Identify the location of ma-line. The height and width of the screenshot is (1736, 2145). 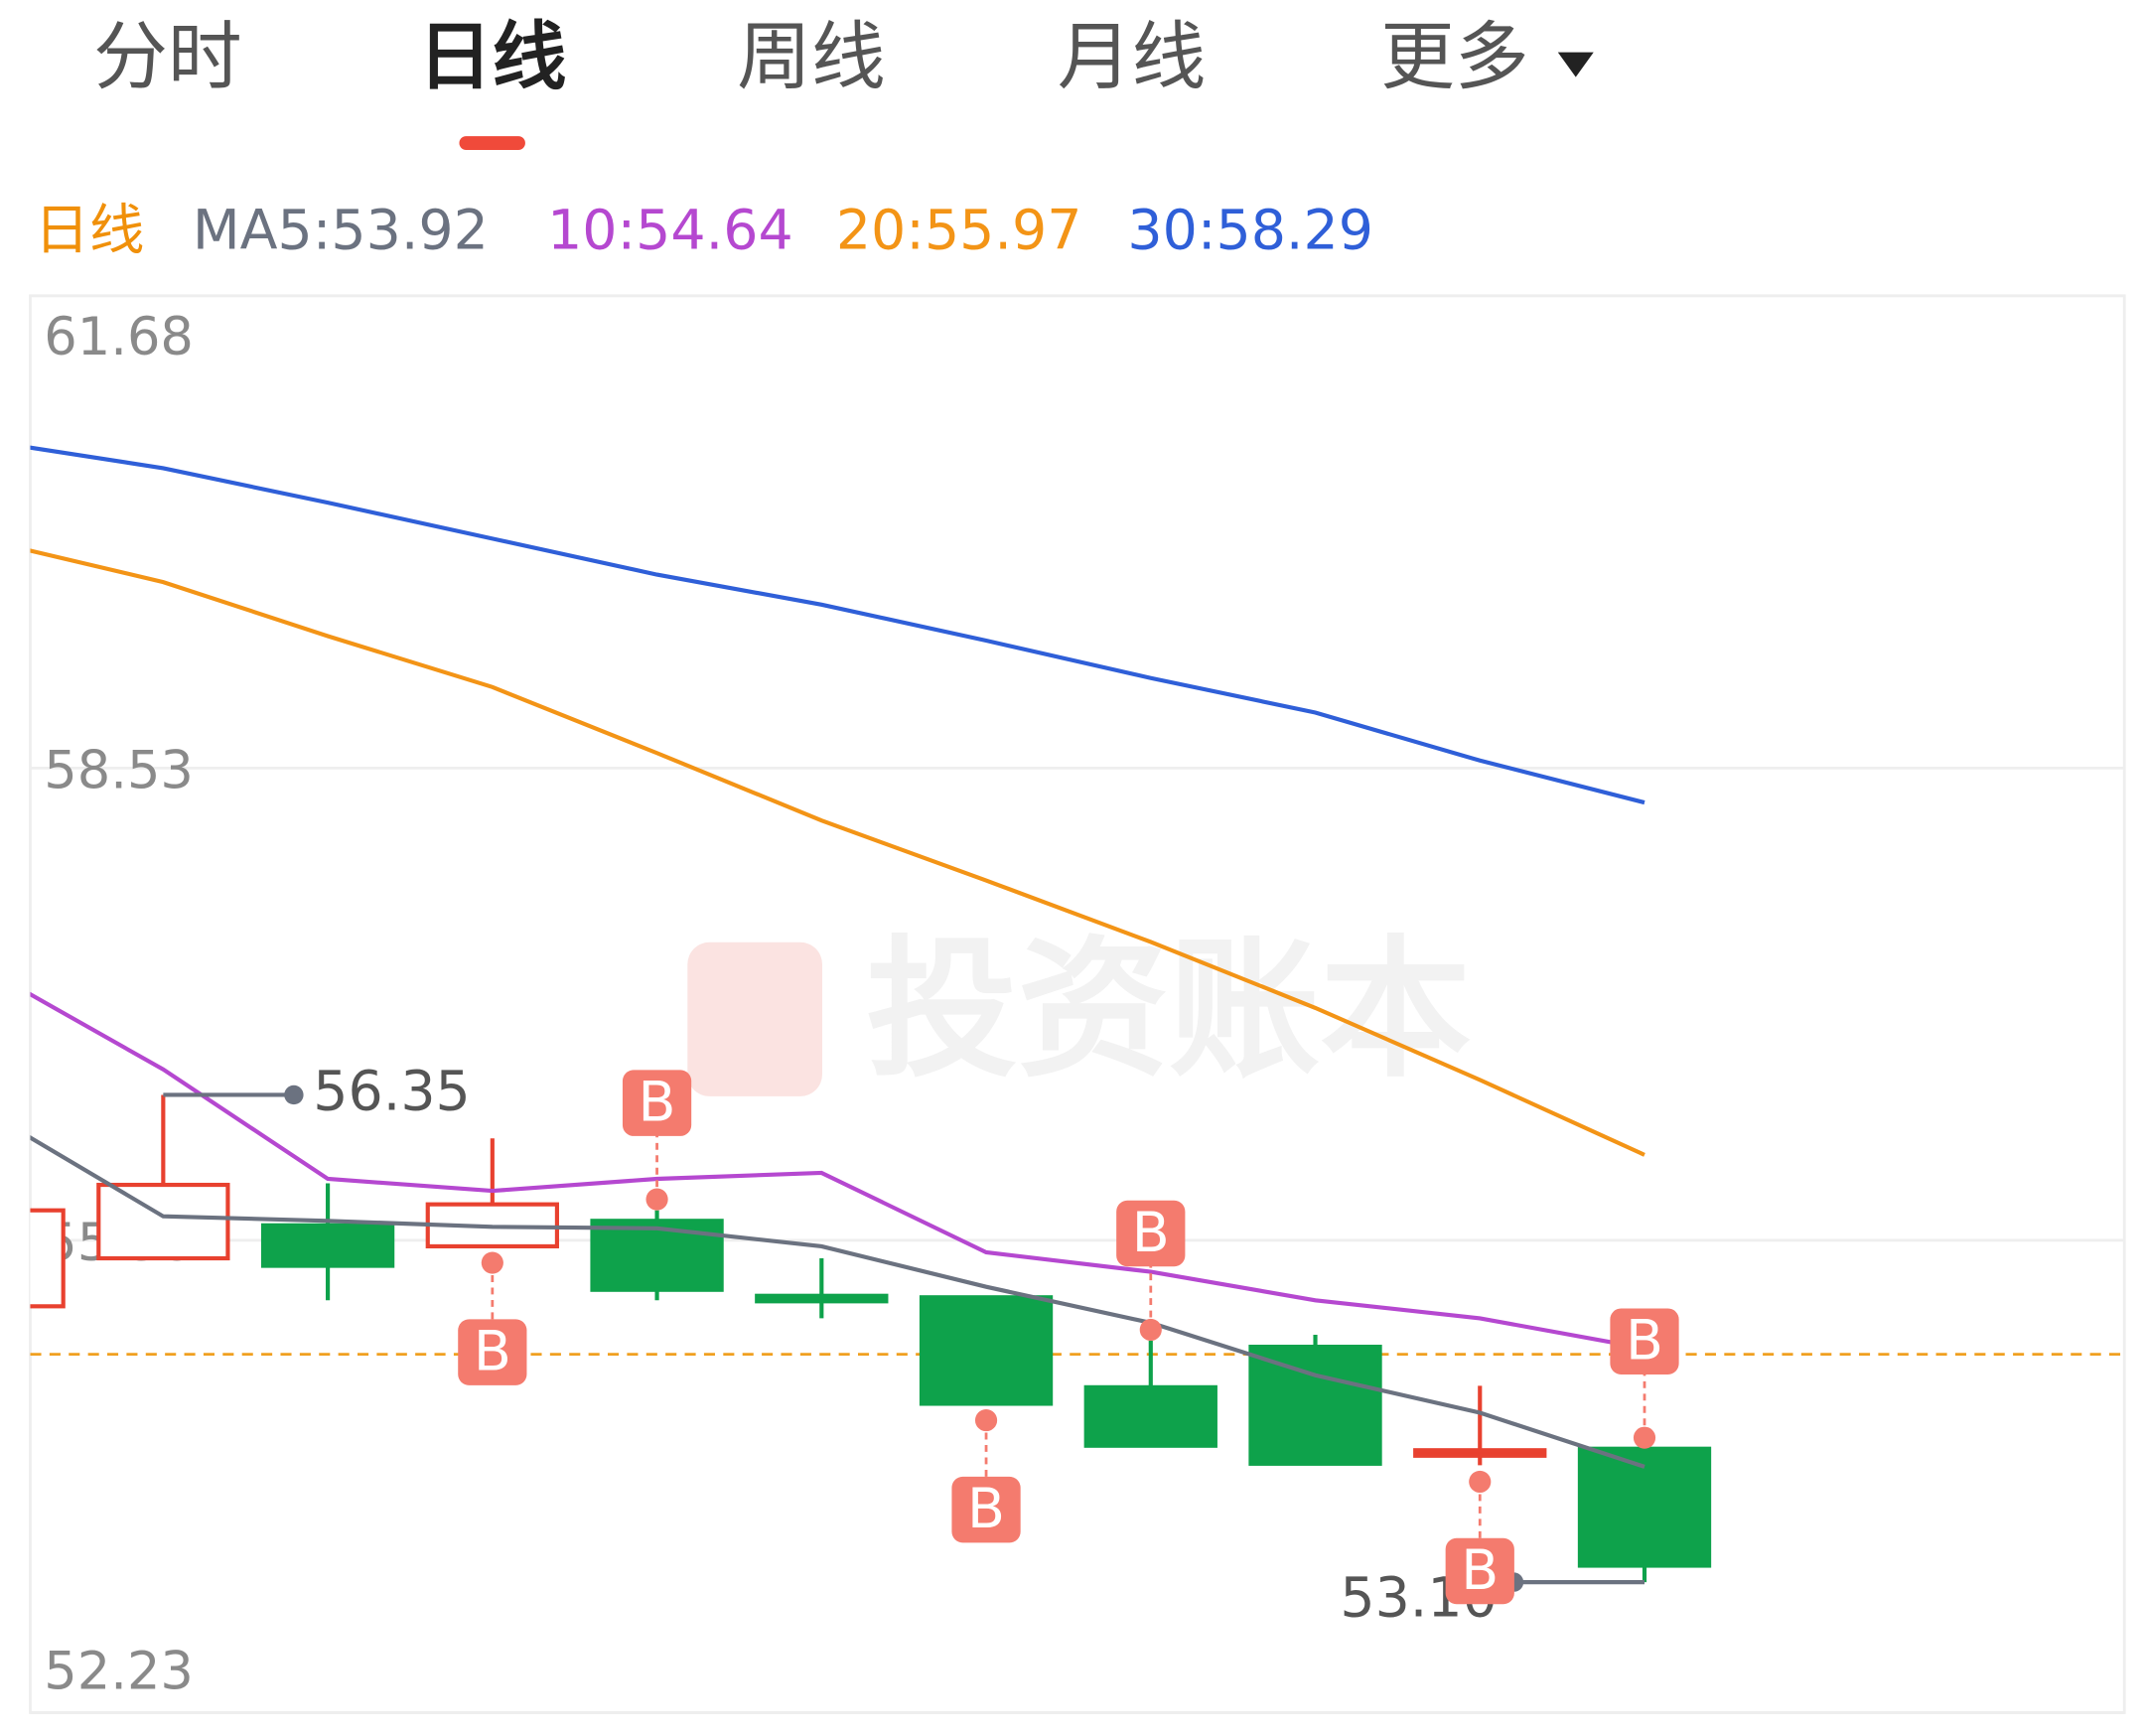
(838, 1302).